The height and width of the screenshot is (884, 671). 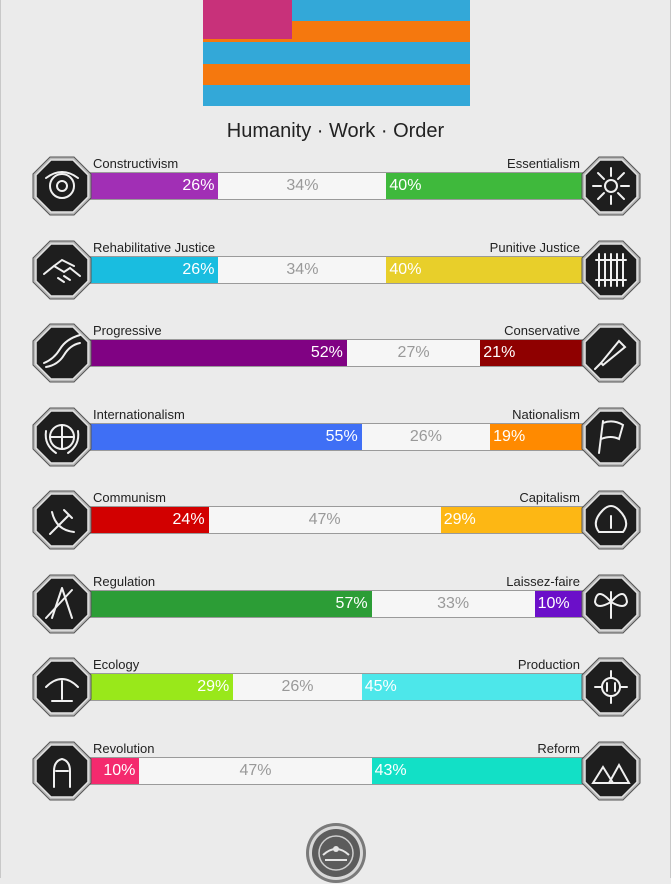 What do you see at coordinates (62, 353) in the screenshot?
I see `wave-ribbon-icon` at bounding box center [62, 353].